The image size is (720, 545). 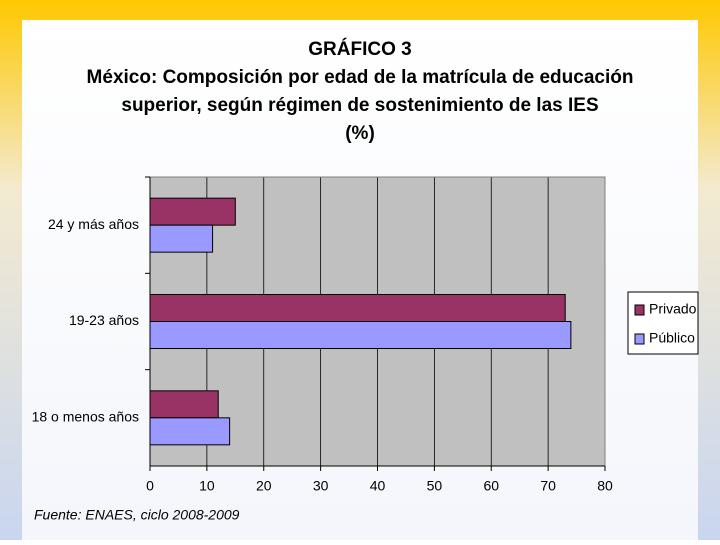 What do you see at coordinates (137, 515) in the screenshot?
I see `source: Fuente: ENAES, ciclo 2008-2009` at bounding box center [137, 515].